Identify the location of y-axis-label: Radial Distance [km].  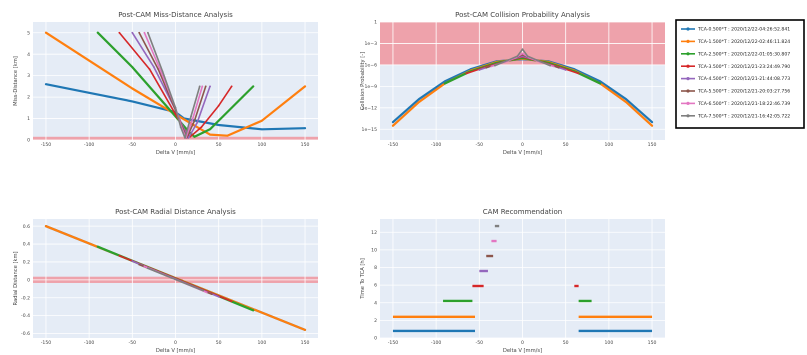
(16, 278).